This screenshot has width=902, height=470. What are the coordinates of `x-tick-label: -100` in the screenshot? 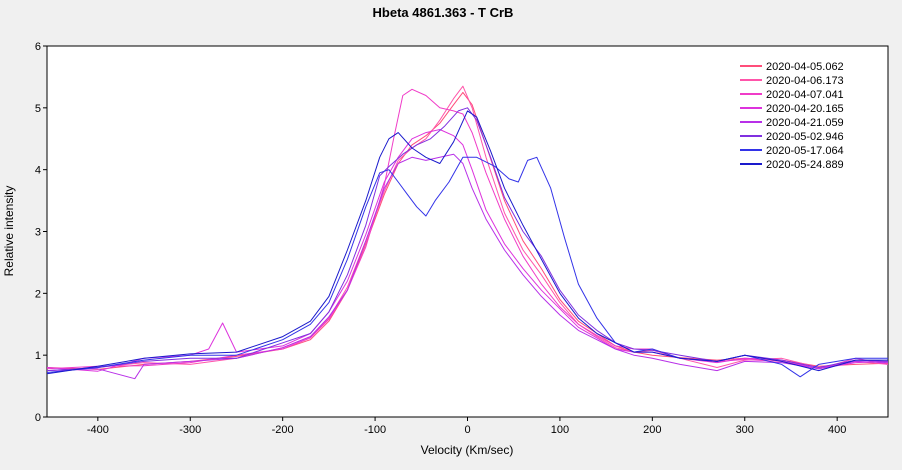 It's located at (375, 430).